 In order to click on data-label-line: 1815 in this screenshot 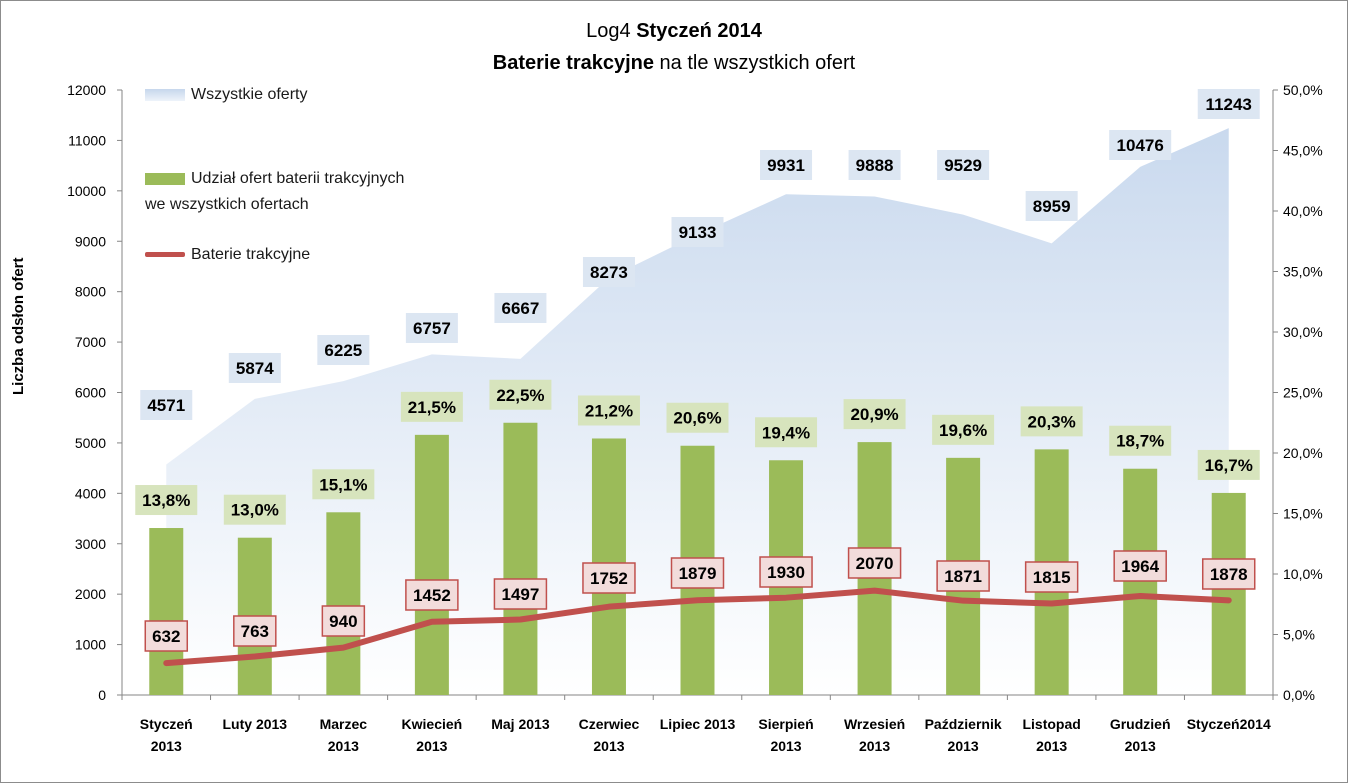, I will do `click(1052, 577)`.